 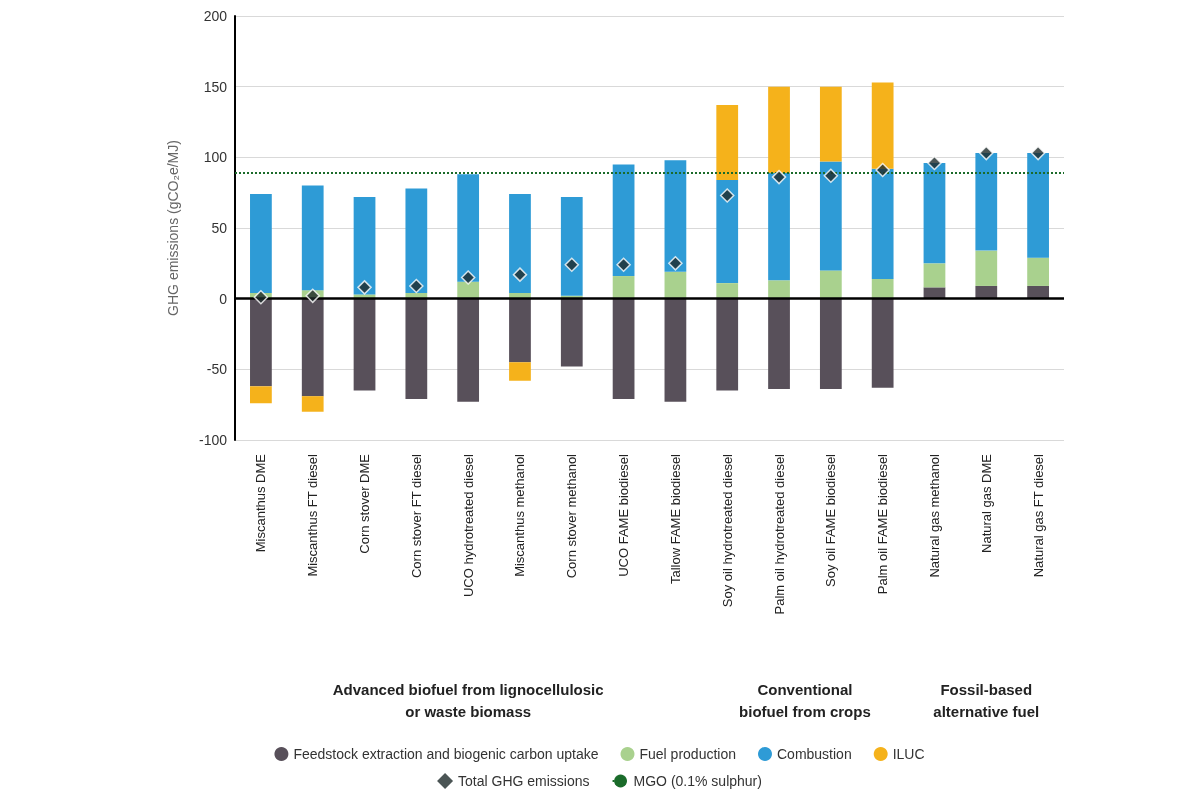 What do you see at coordinates (215, 86) in the screenshot?
I see `y-tick-label: 150` at bounding box center [215, 86].